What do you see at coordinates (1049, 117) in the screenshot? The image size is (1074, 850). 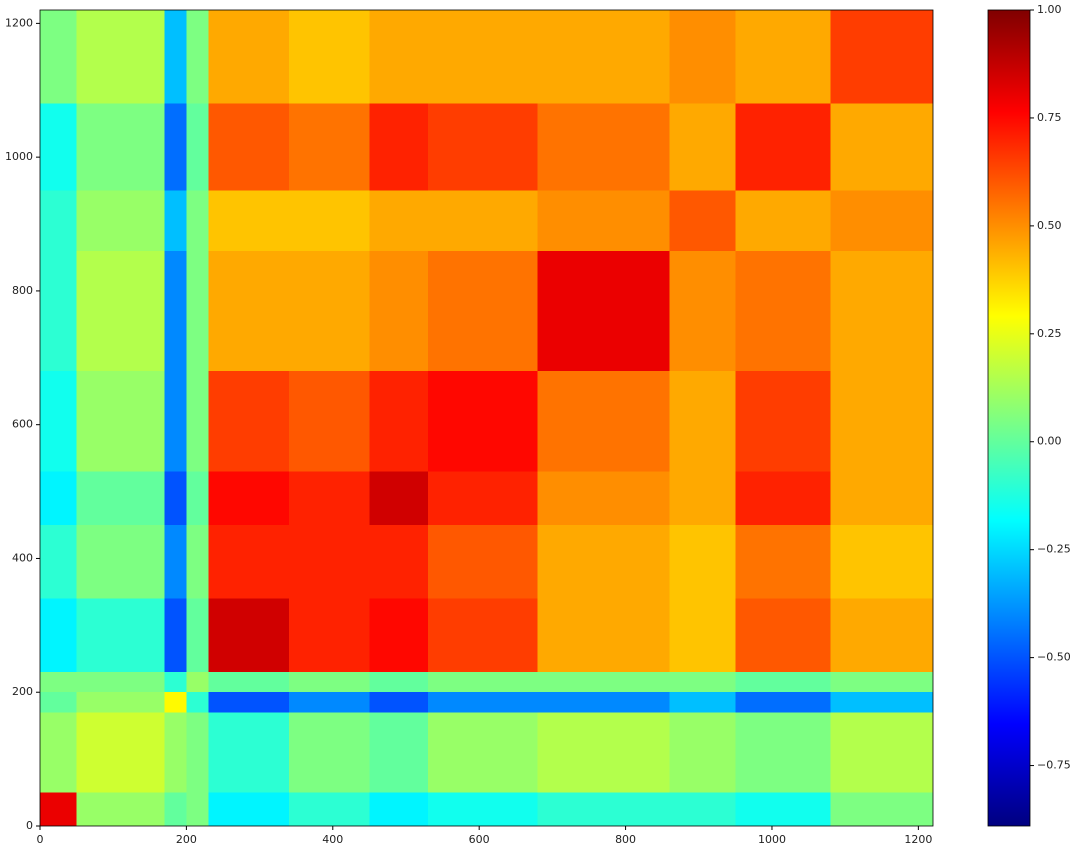 I see `colorbar-tick-label: 0.75` at bounding box center [1049, 117].